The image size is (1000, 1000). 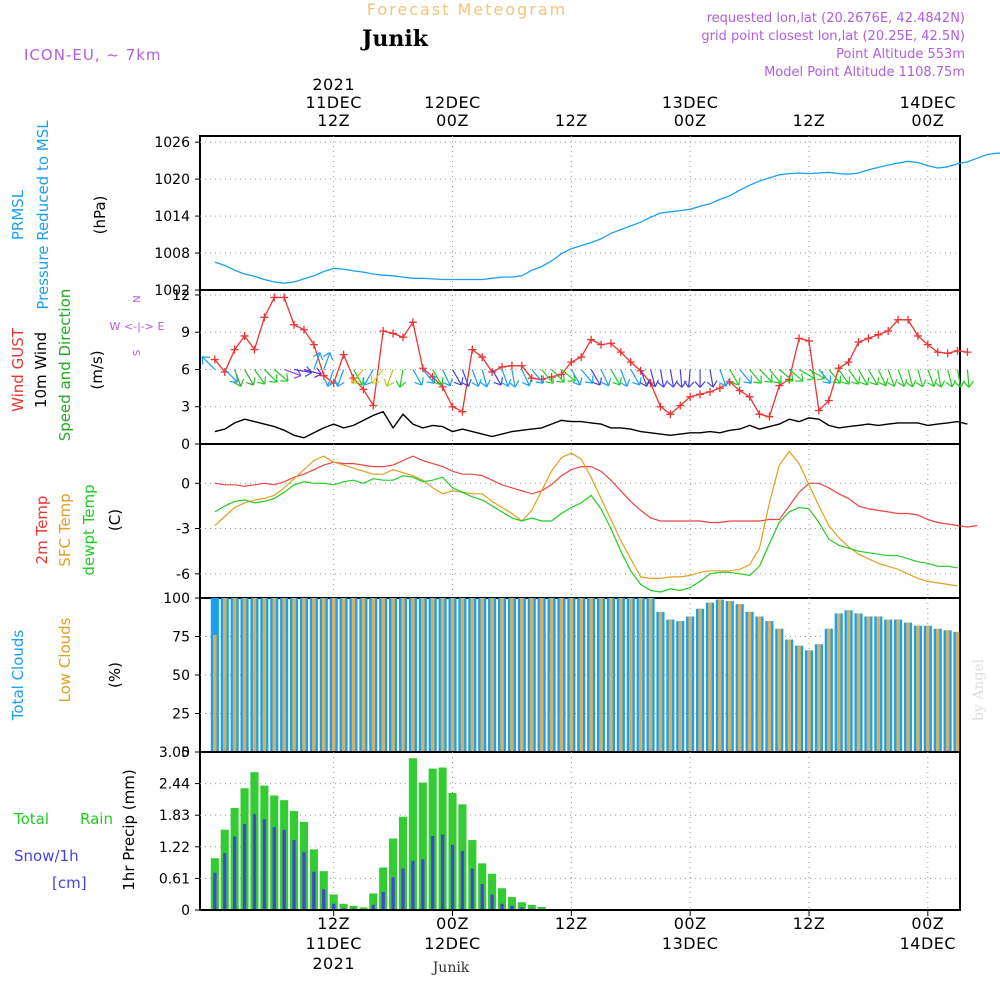 What do you see at coordinates (836, 18) in the screenshot?
I see `requested-coords: requested lon,lat (20.2676E, 42.4842N)` at bounding box center [836, 18].